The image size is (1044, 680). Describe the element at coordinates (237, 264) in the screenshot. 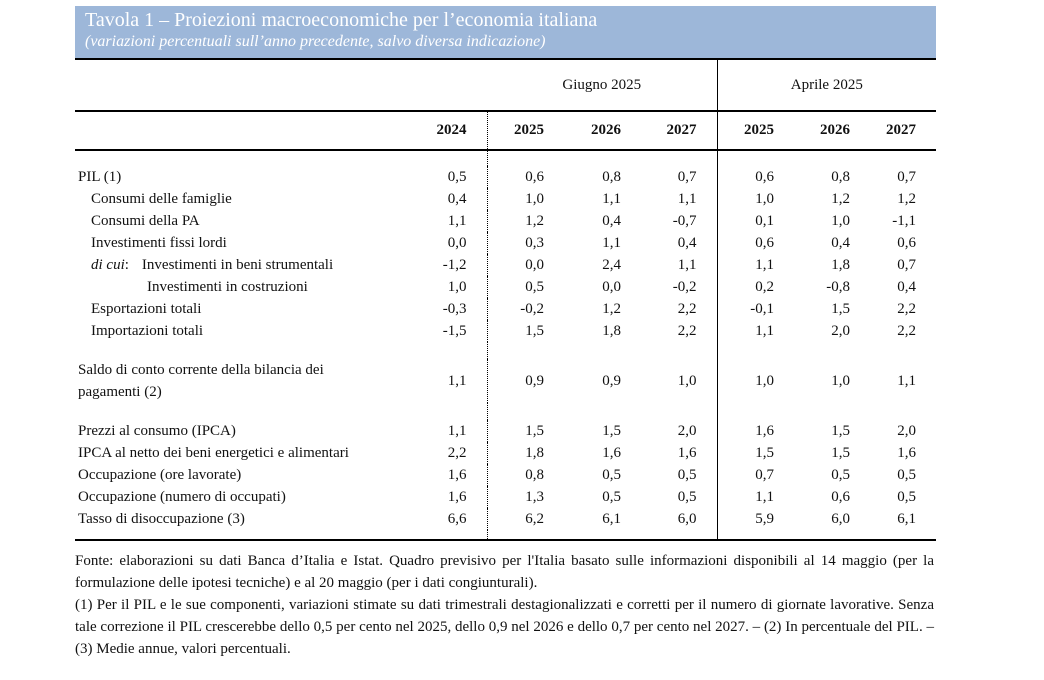

I see `row-label-text: Investimenti in beni strumentali` at that location.